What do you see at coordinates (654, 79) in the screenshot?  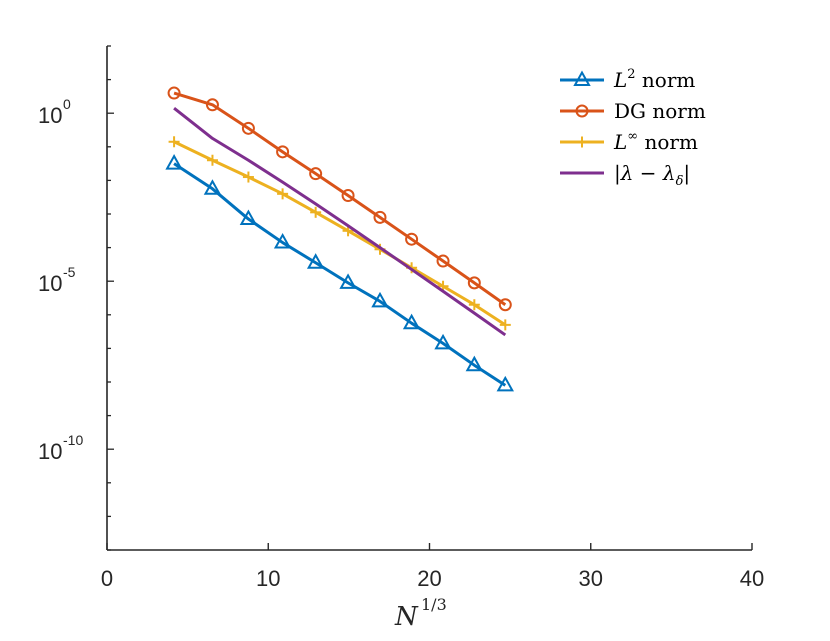 I see `legend-label: L2 norm` at bounding box center [654, 79].